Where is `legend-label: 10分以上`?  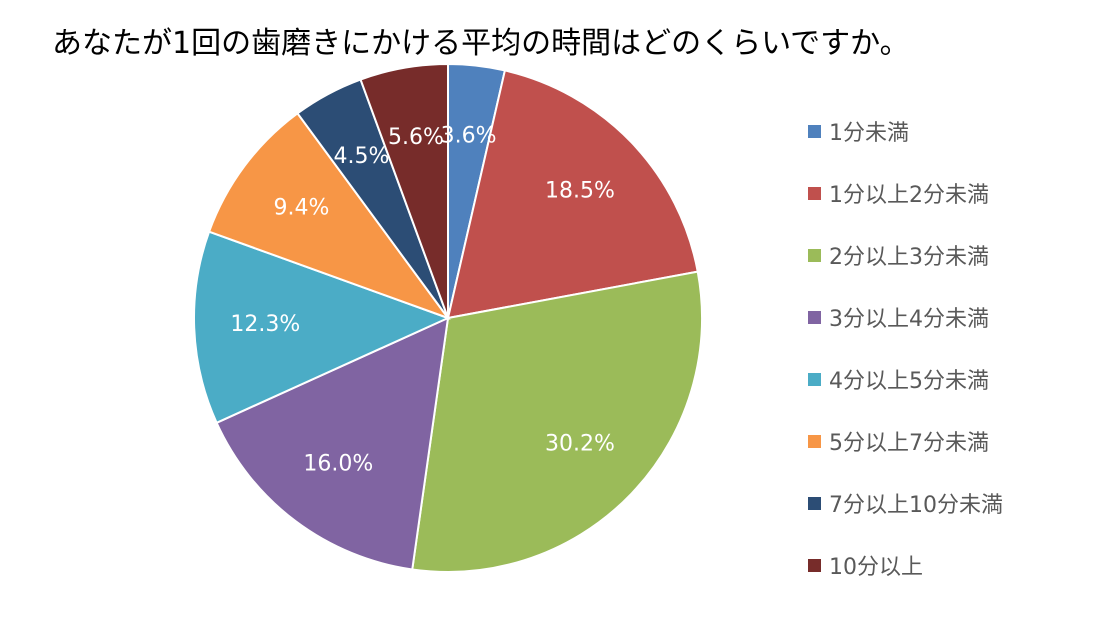 legend-label: 10分以上 is located at coordinates (876, 567).